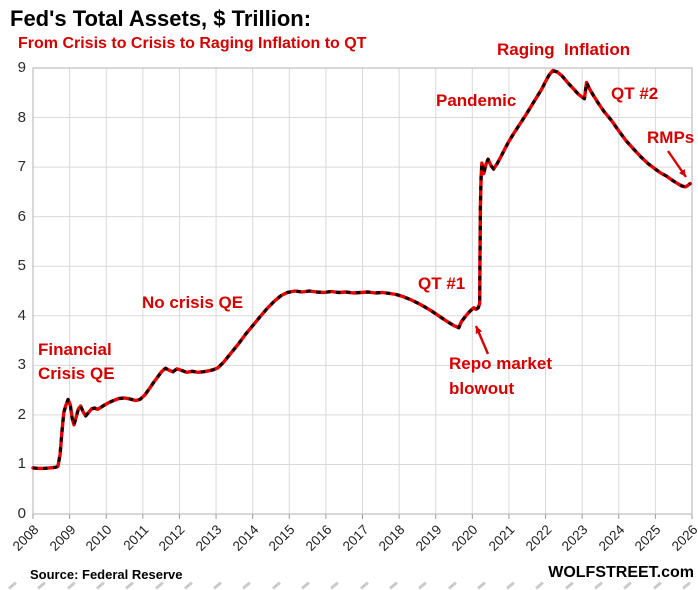 This screenshot has height=590, width=698. Describe the element at coordinates (482, 388) in the screenshot. I see `annotation-repo-market-blowout-line2: blowout` at that location.